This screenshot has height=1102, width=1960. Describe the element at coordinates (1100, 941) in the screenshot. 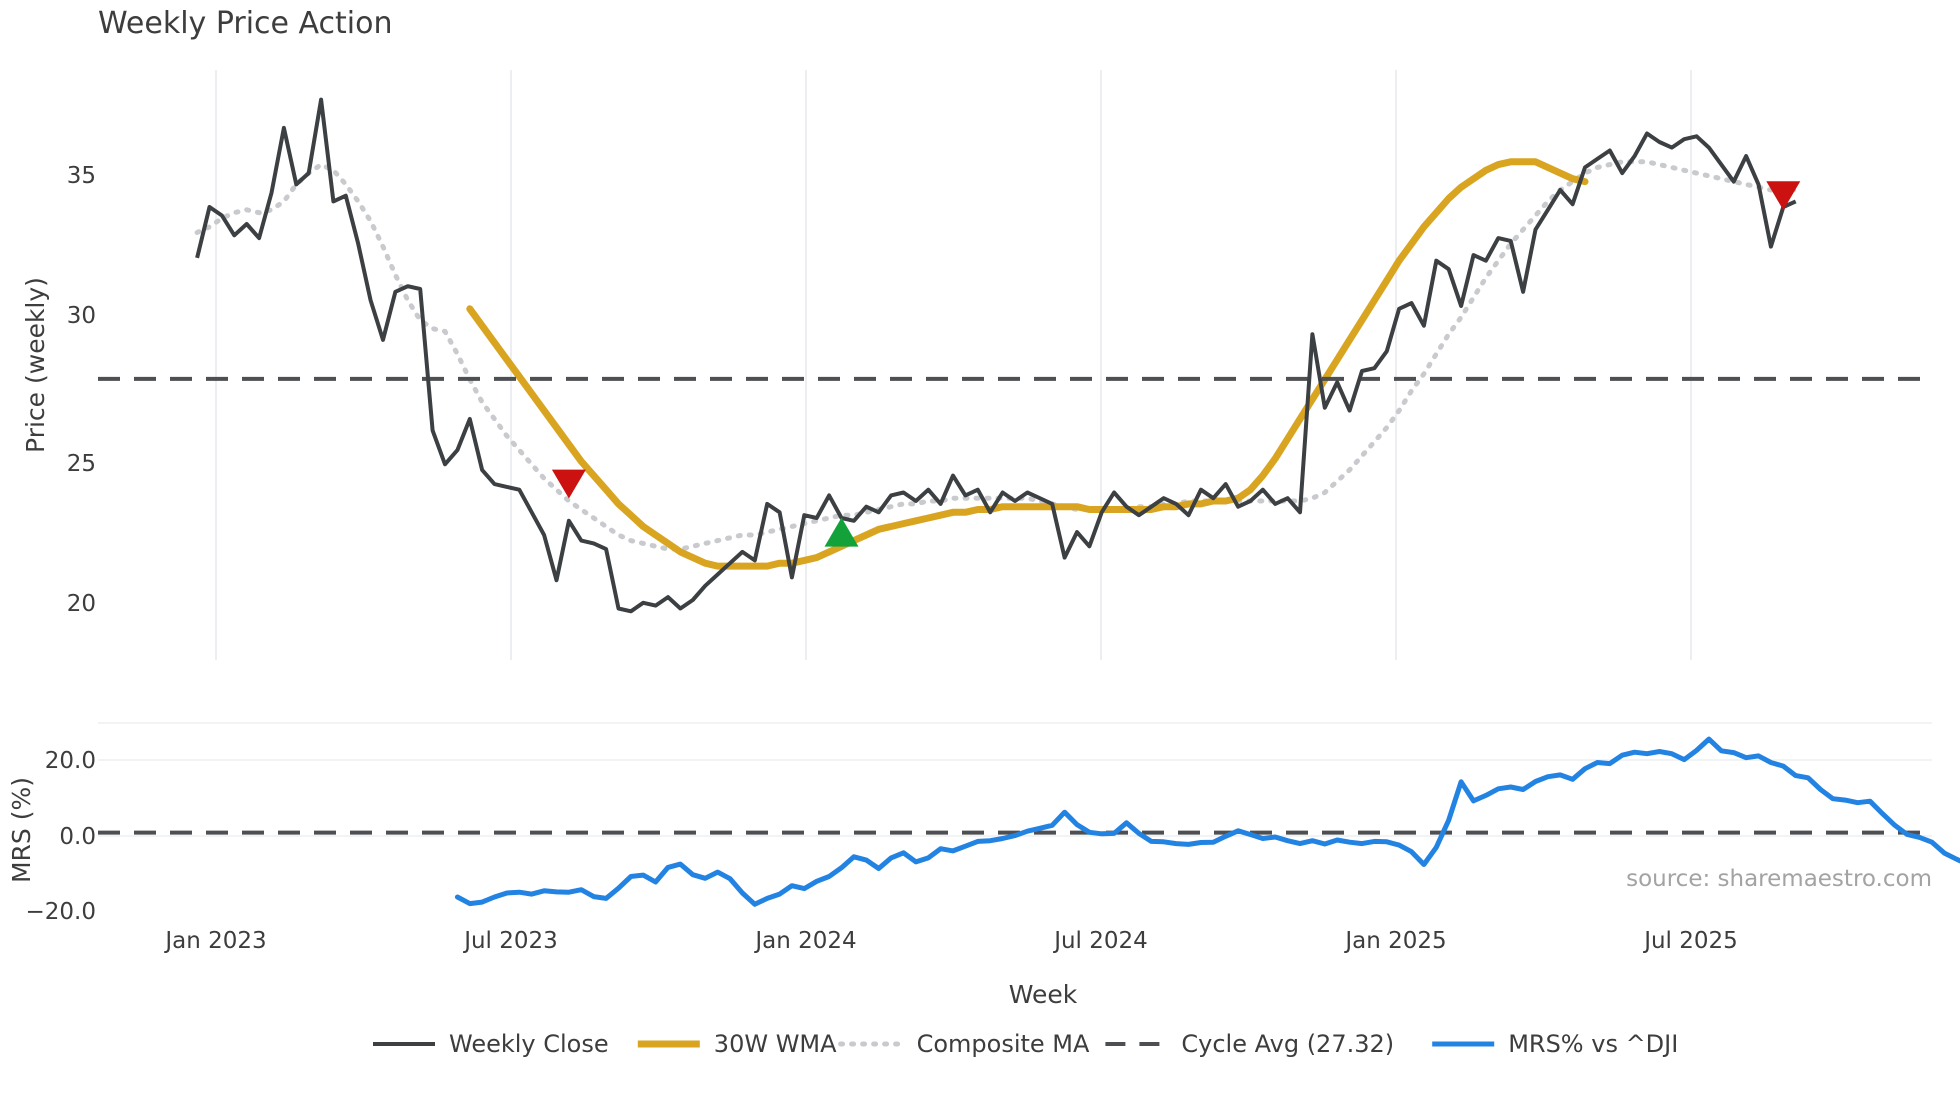

I see `xtick-jul-2024: Jul 2024` at that location.